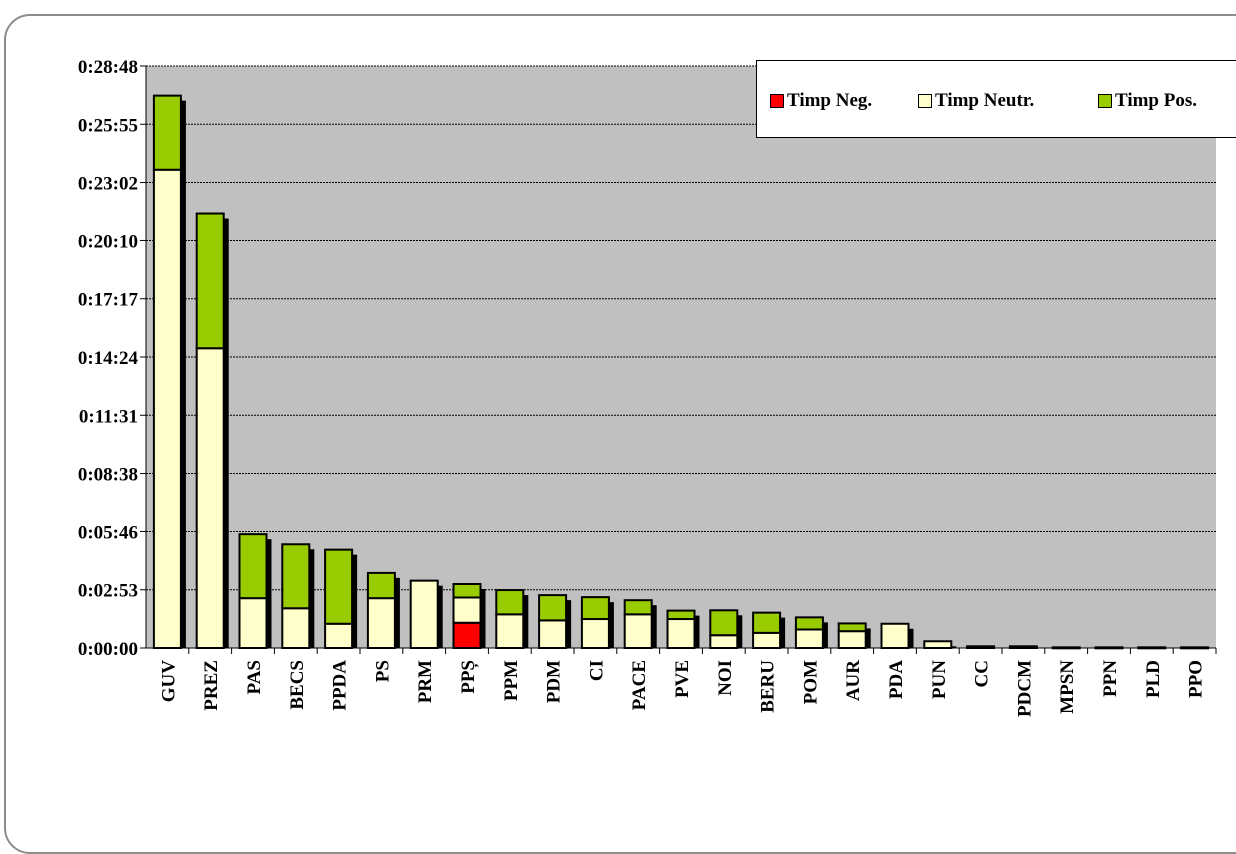 The width and height of the screenshot is (1236, 854). What do you see at coordinates (425, 681) in the screenshot?
I see `x-category-label: PRM` at bounding box center [425, 681].